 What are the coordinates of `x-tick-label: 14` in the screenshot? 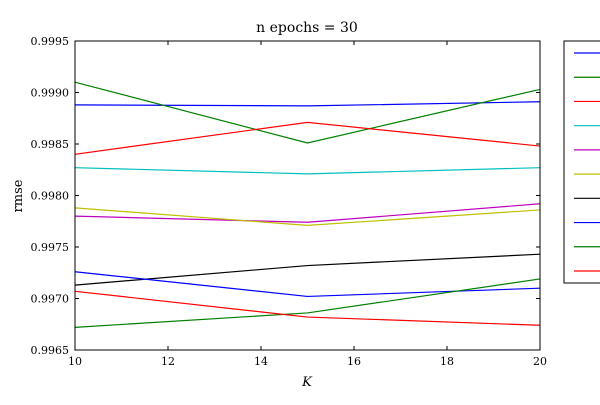 It's located at (261, 361).